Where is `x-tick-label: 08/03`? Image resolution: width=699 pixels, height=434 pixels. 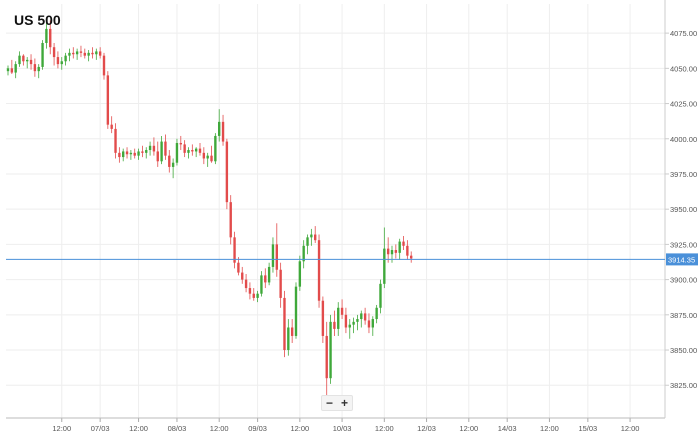 x-tick-label: 08/03 is located at coordinates (177, 428).